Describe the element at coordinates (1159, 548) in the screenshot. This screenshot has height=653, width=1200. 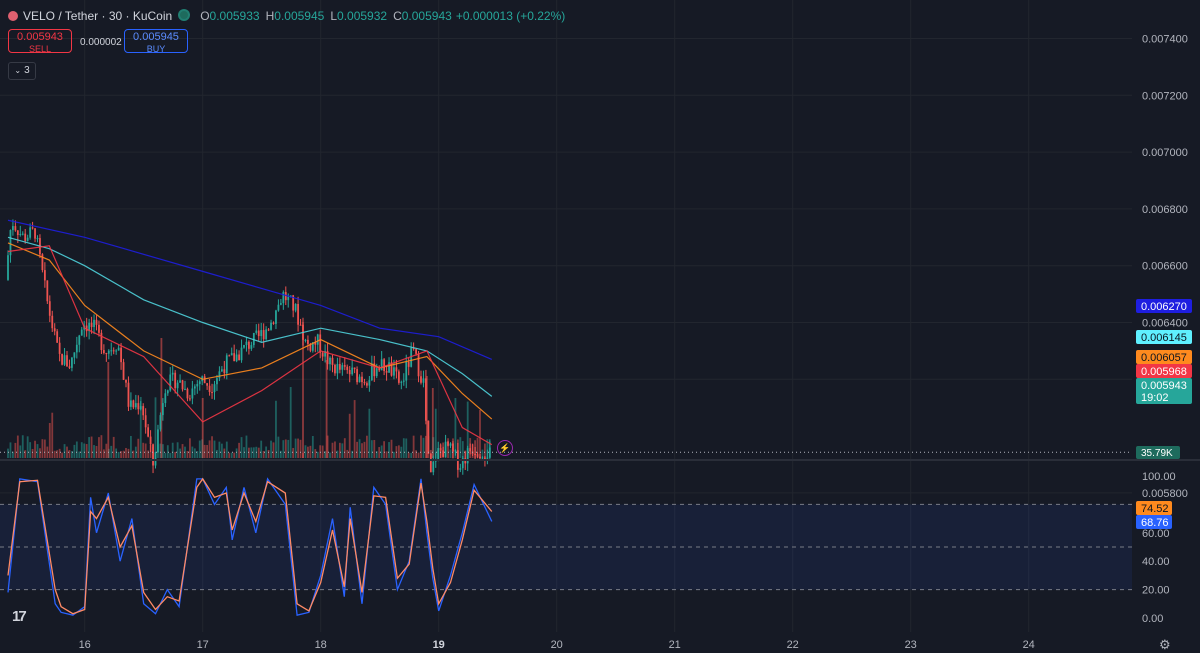
I see `oscillator-axis: 100.00 60.00 40.00 20.00 0.00` at that location.